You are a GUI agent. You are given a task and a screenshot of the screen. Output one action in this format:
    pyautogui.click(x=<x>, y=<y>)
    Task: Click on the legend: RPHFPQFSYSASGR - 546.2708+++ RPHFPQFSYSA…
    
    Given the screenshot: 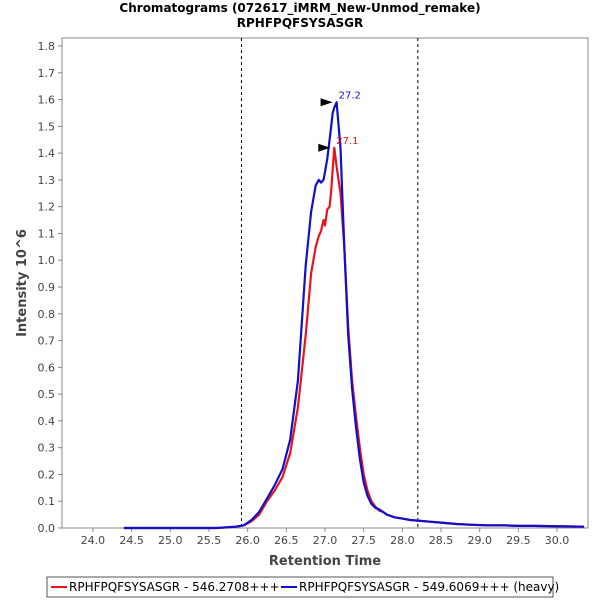 What is the action you would take?
    pyautogui.click(x=302, y=587)
    